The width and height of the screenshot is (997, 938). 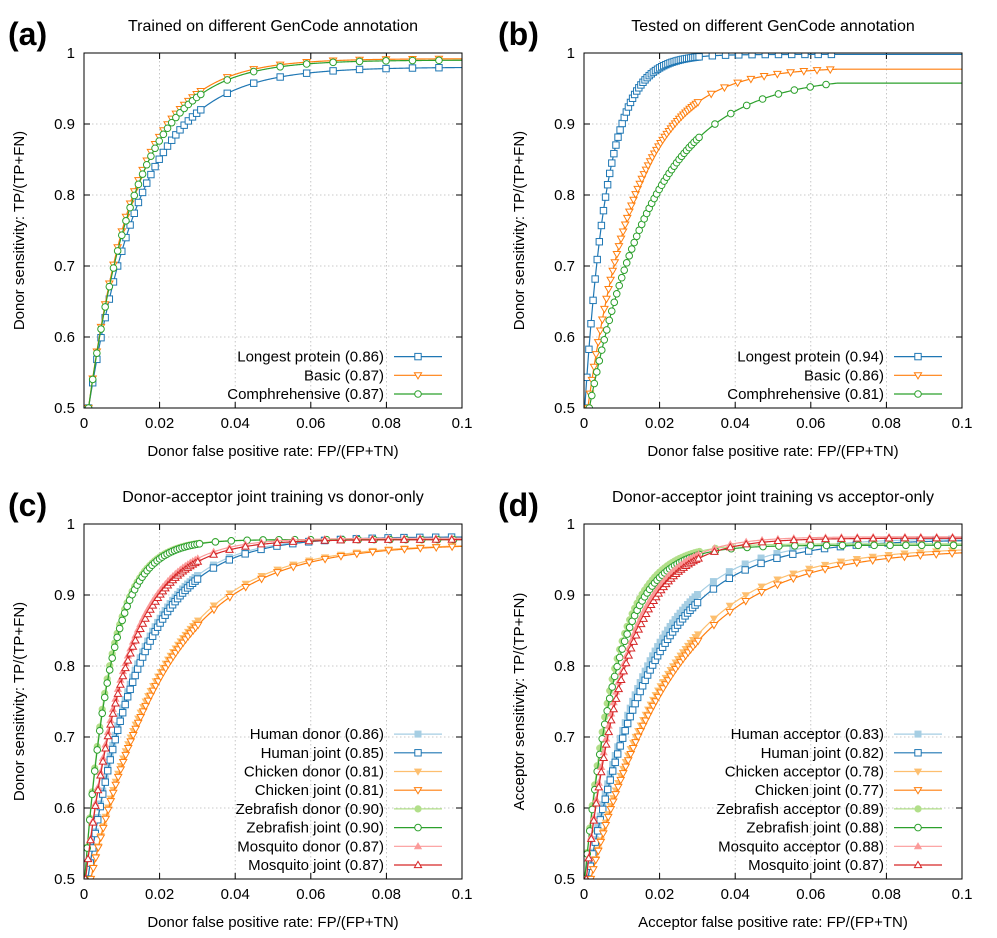 I want to click on y-tick-label: 1, so click(x=71, y=53).